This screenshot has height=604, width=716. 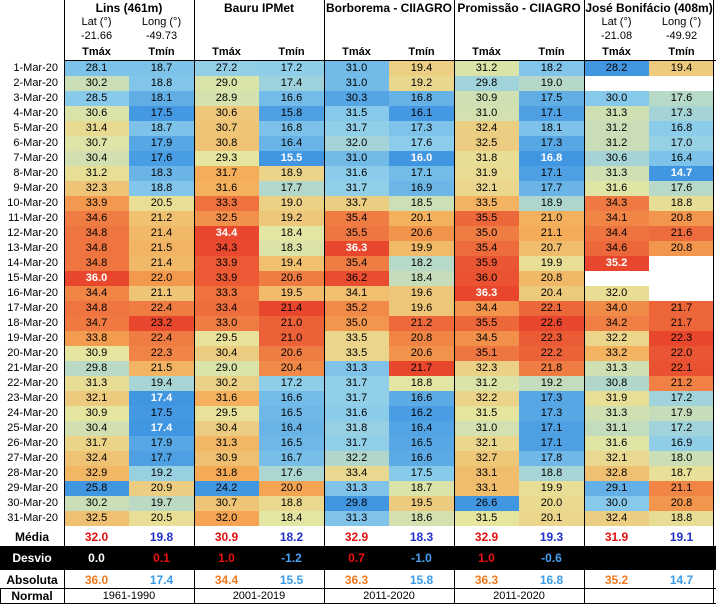 What do you see at coordinates (616, 263) in the screenshot?
I see `temperature-cell: 35.2` at bounding box center [616, 263].